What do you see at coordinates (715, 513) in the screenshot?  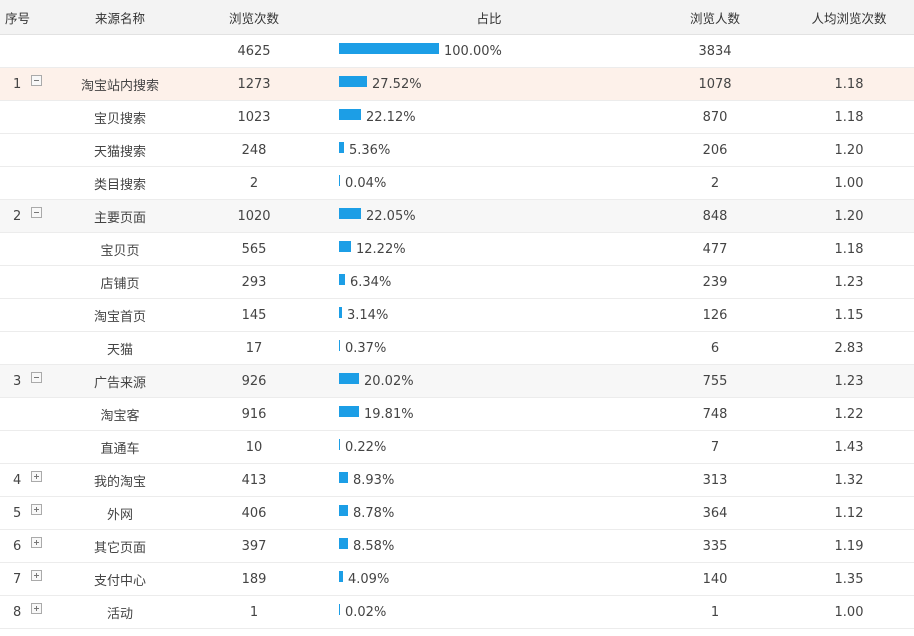 I see `visitors-value: 364` at bounding box center [715, 513].